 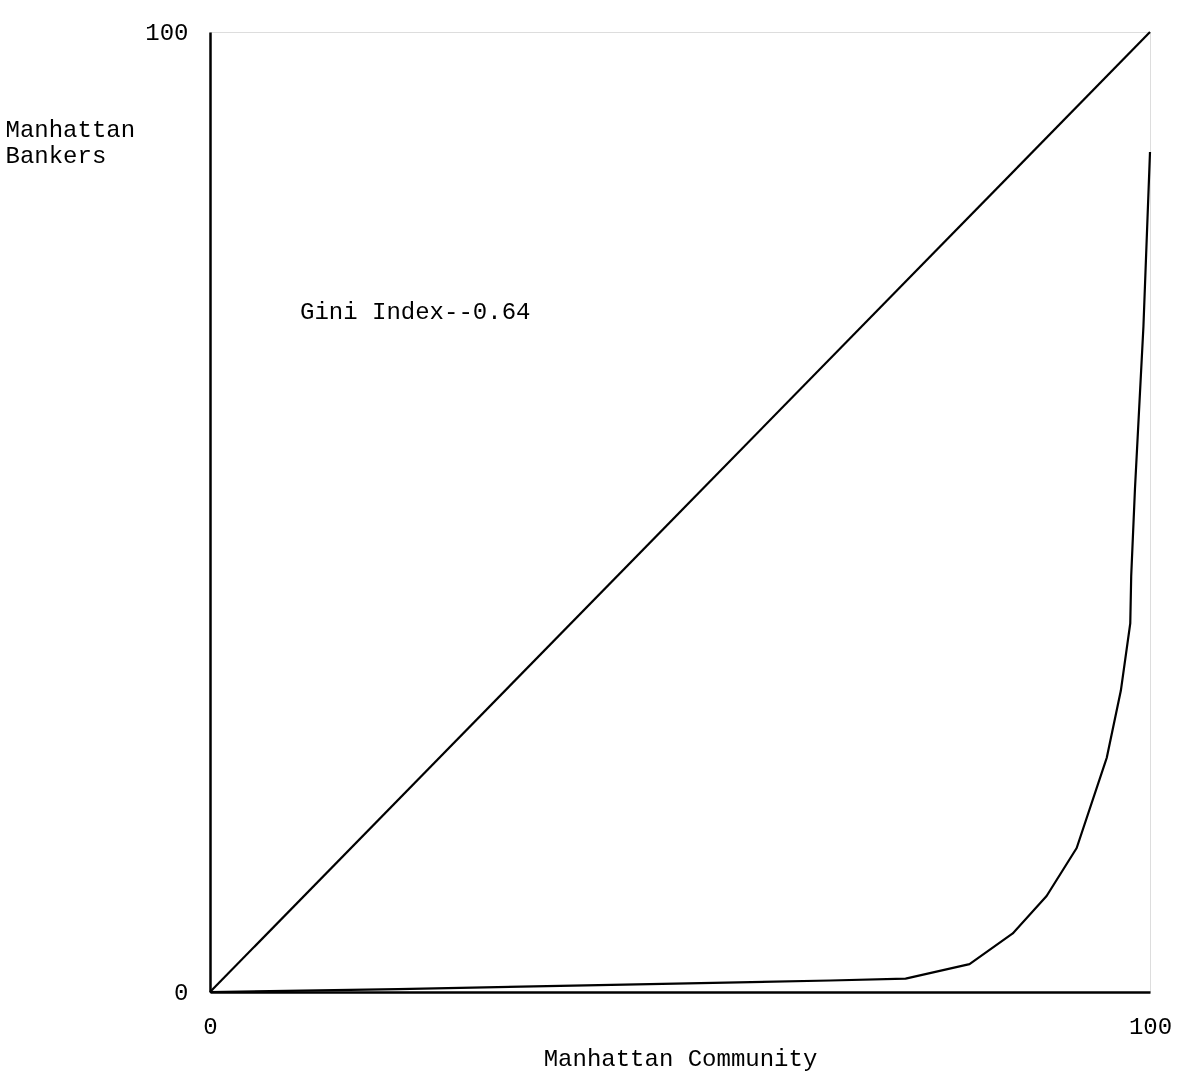 I want to click on x-axis-title: Manhattan Community, so click(x=680, y=1059).